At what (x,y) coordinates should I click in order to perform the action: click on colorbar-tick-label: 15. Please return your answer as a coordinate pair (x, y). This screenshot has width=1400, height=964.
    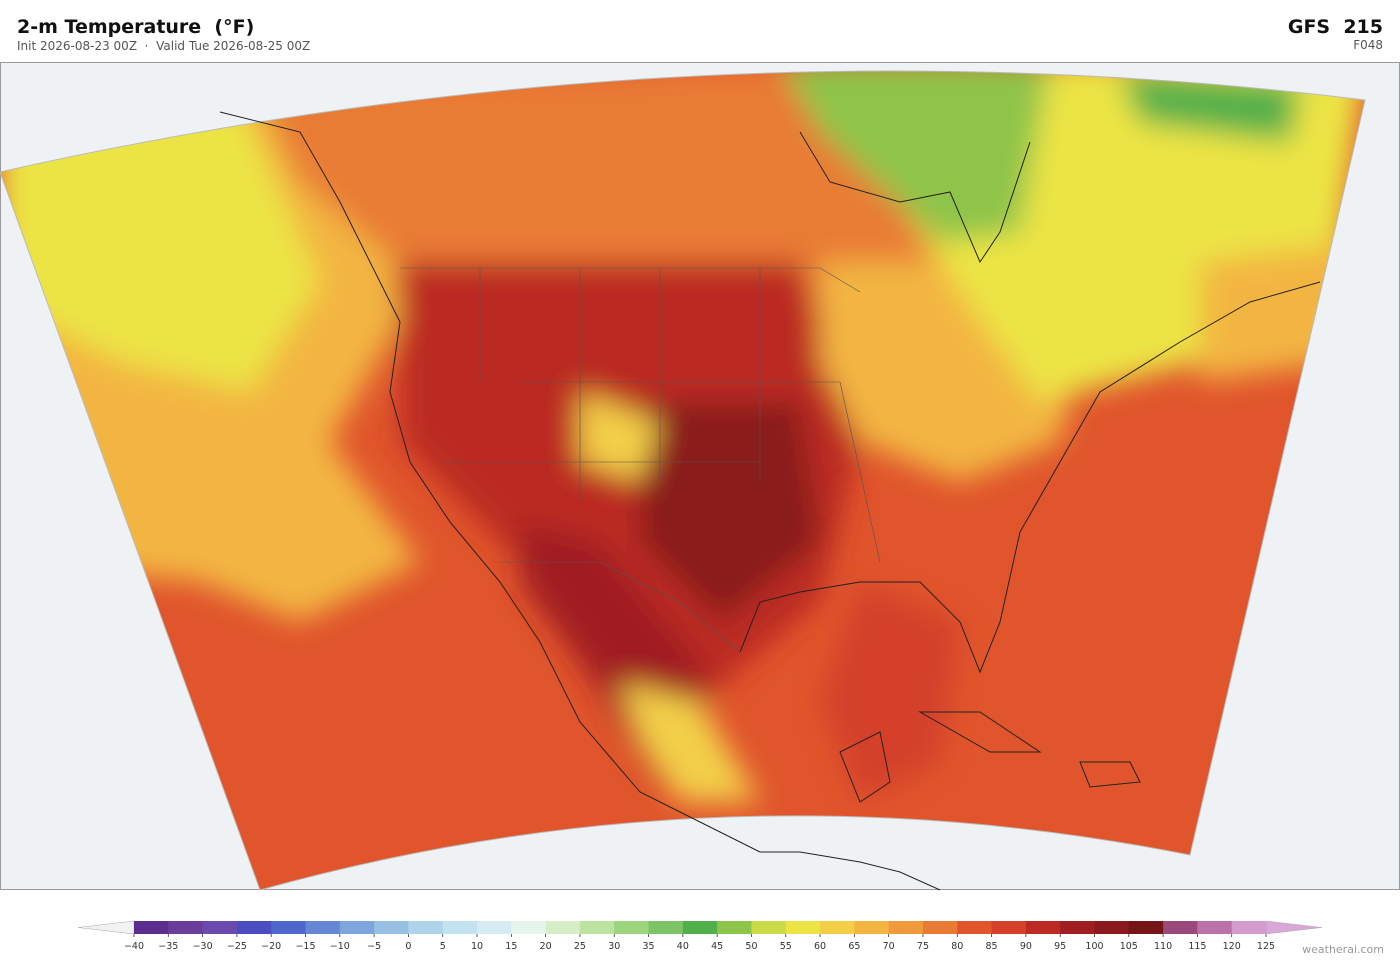
    Looking at the image, I should click on (511, 946).